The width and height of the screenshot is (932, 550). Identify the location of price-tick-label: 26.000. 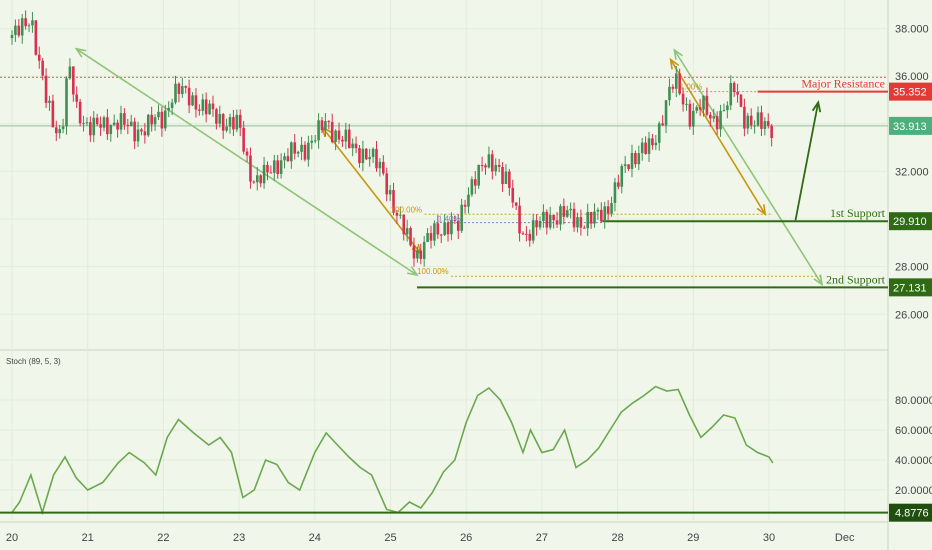
(912, 315).